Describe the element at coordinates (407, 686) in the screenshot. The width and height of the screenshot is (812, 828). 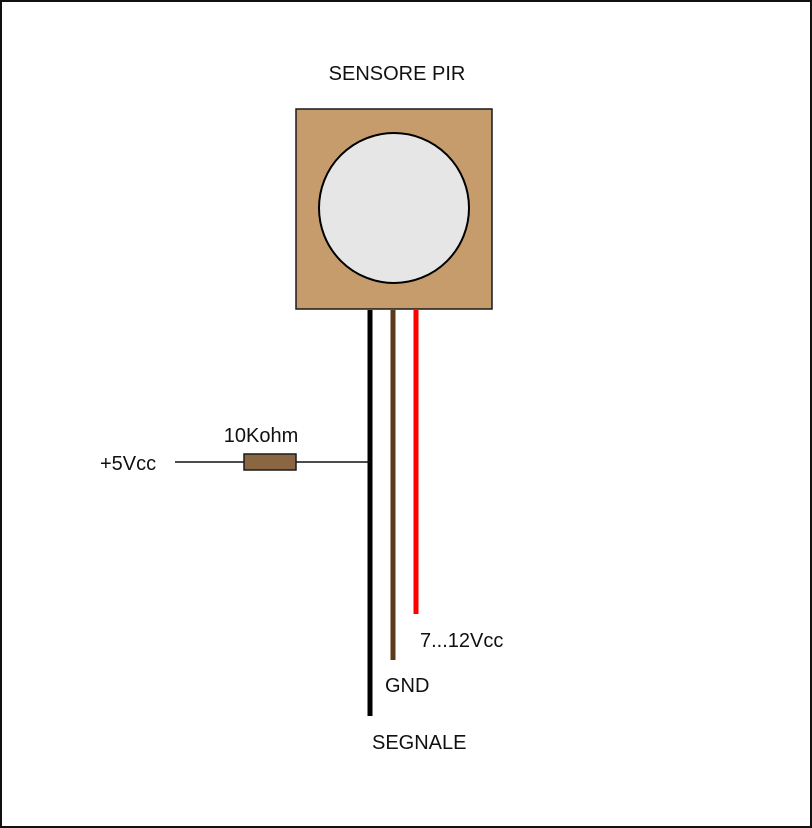
I see `ground-wire-label: GND` at that location.